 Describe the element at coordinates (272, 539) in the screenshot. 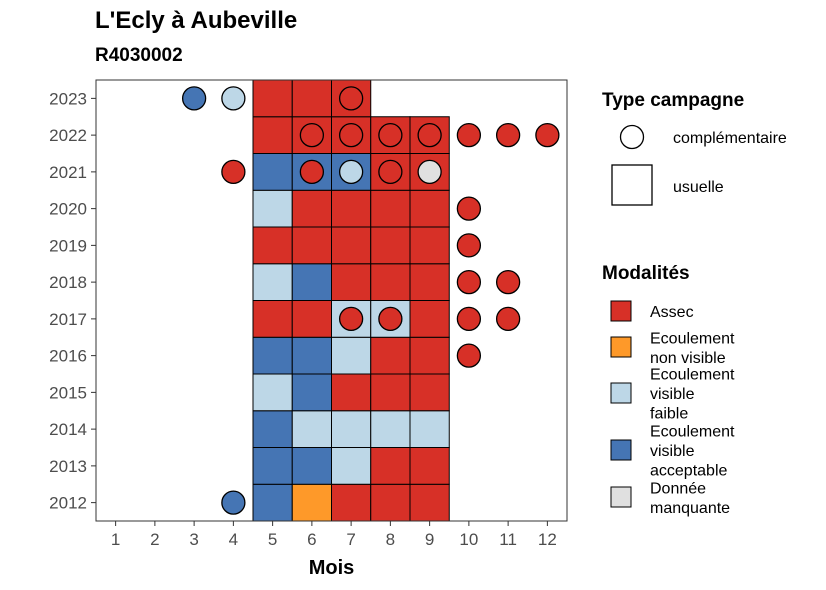

I see `x-tick-label: 5` at that location.